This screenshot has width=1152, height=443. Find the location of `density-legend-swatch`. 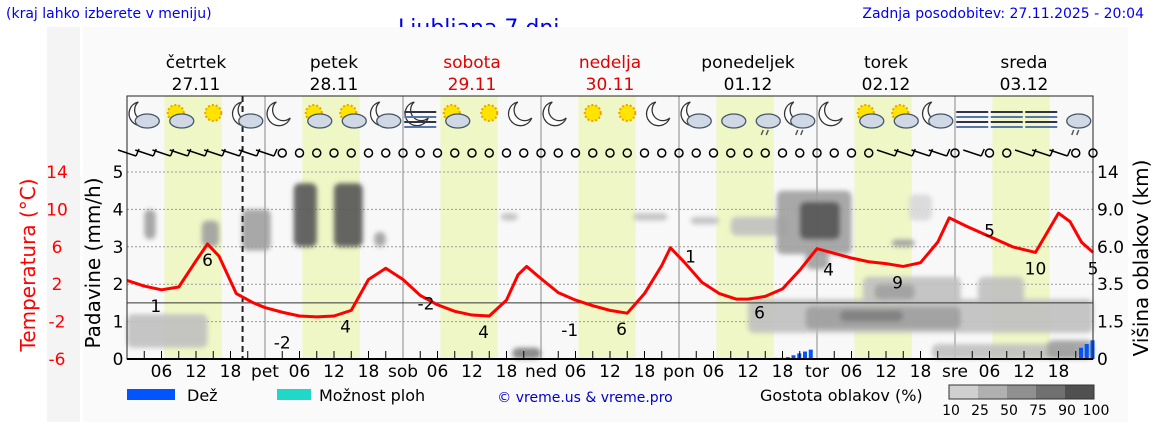

density-legend-swatch is located at coordinates (1079, 392).